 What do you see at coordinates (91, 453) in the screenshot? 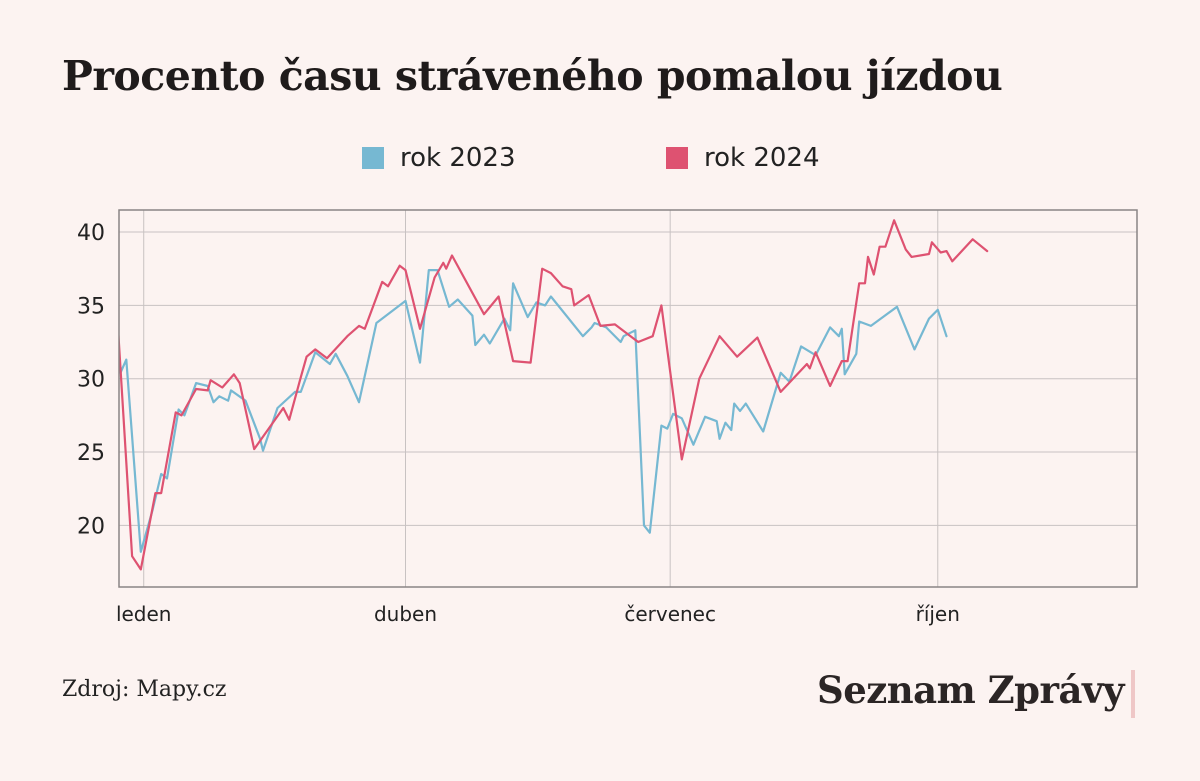
I see `y-tick-label: 25` at bounding box center [91, 453].